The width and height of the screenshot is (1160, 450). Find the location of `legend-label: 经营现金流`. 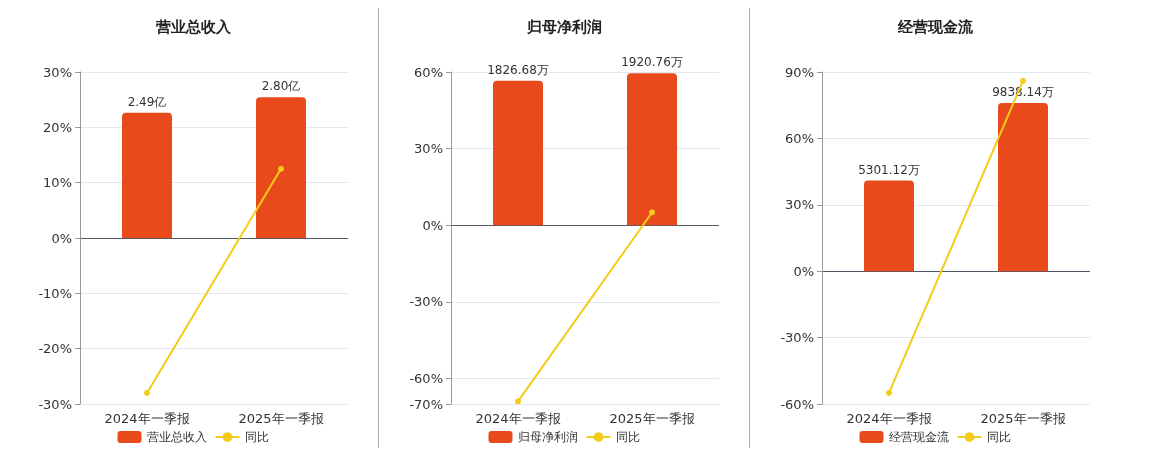

legend-label: 经营现金流 is located at coordinates (918, 437).